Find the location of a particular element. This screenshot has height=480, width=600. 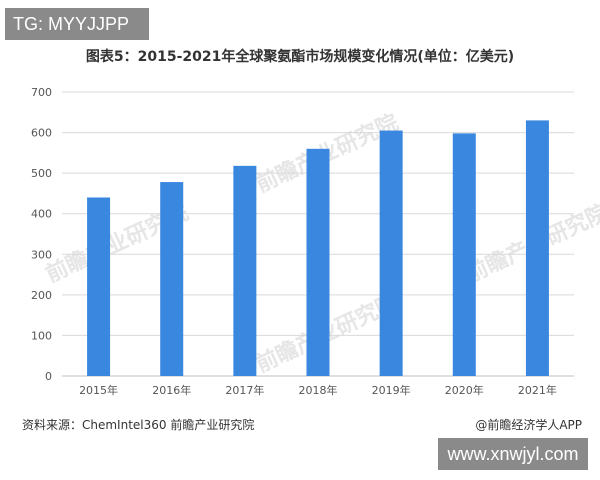

y-tick-label: 600 is located at coordinates (41, 133).